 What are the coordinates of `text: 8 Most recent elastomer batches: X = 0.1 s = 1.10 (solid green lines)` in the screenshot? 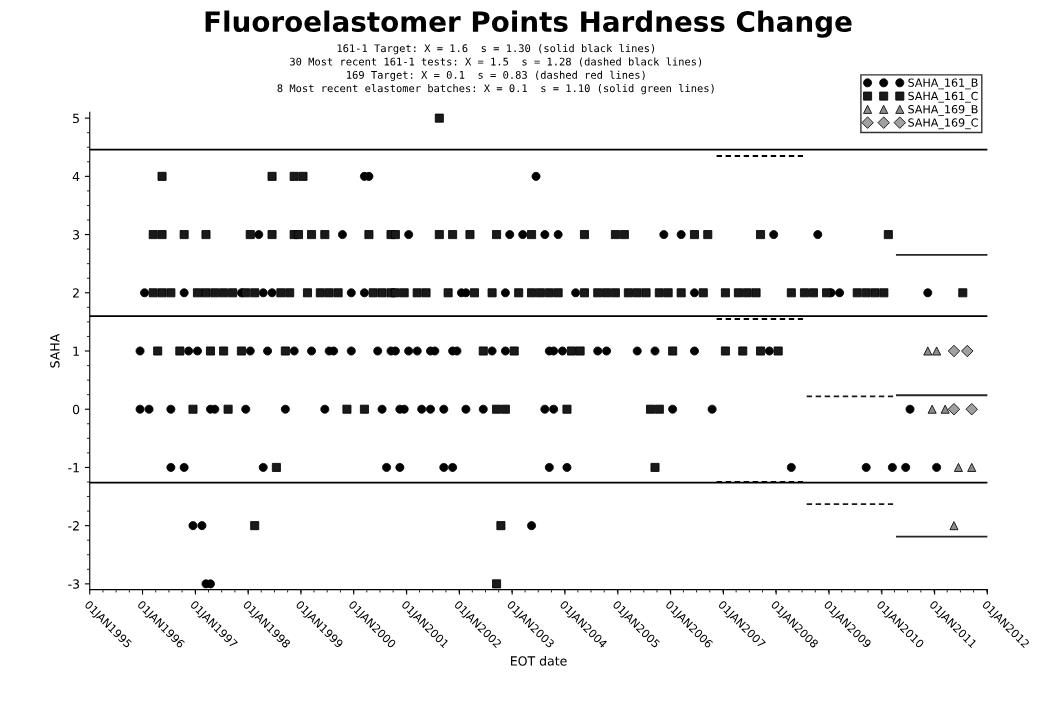 It's located at (495, 89).